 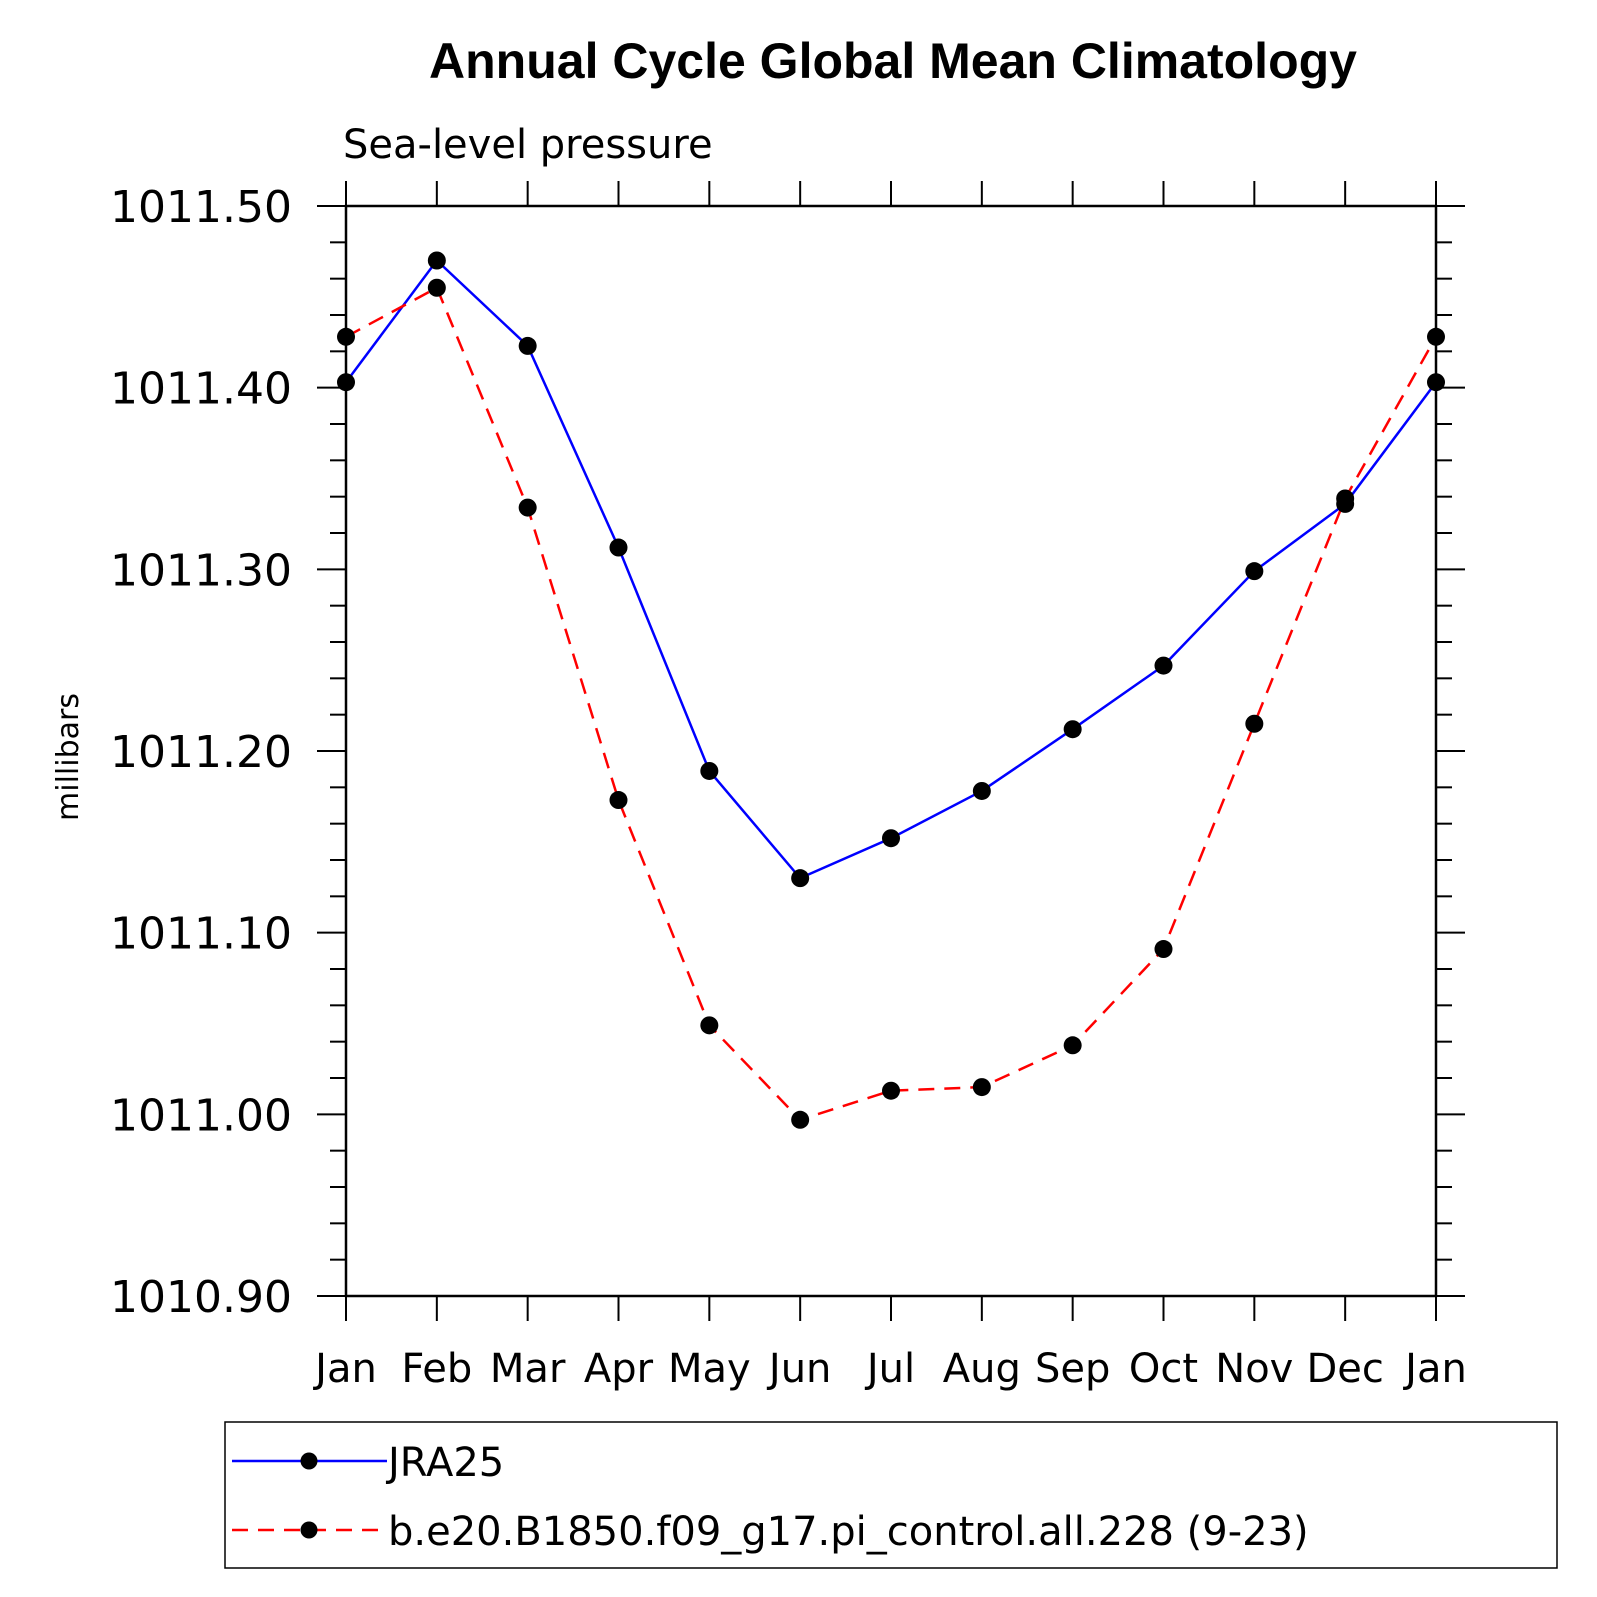 I want to click on y-tick-label: 1011.30, so click(x=201, y=570).